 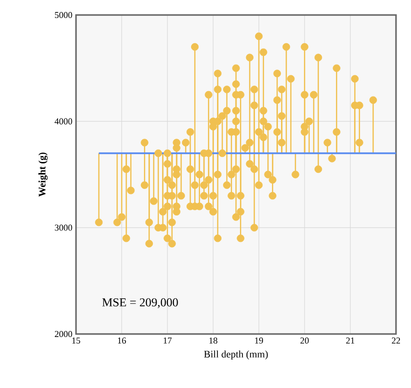 I want to click on y-tick-label: 2000, so click(x=63, y=334).